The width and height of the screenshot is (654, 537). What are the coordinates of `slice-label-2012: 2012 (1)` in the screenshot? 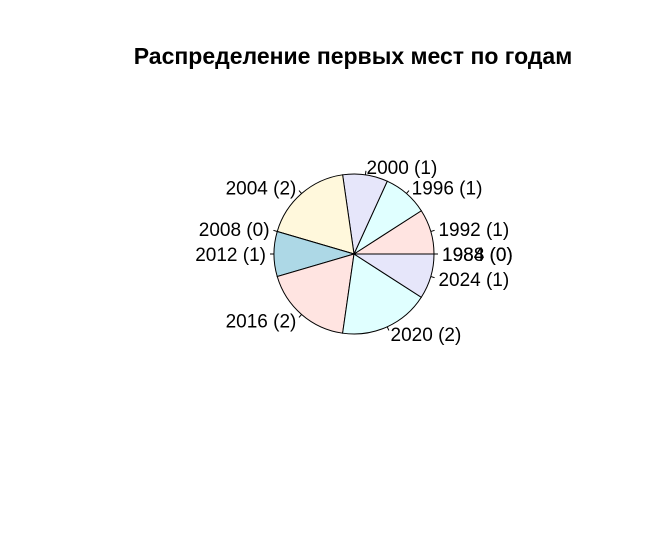 It's located at (230, 255).